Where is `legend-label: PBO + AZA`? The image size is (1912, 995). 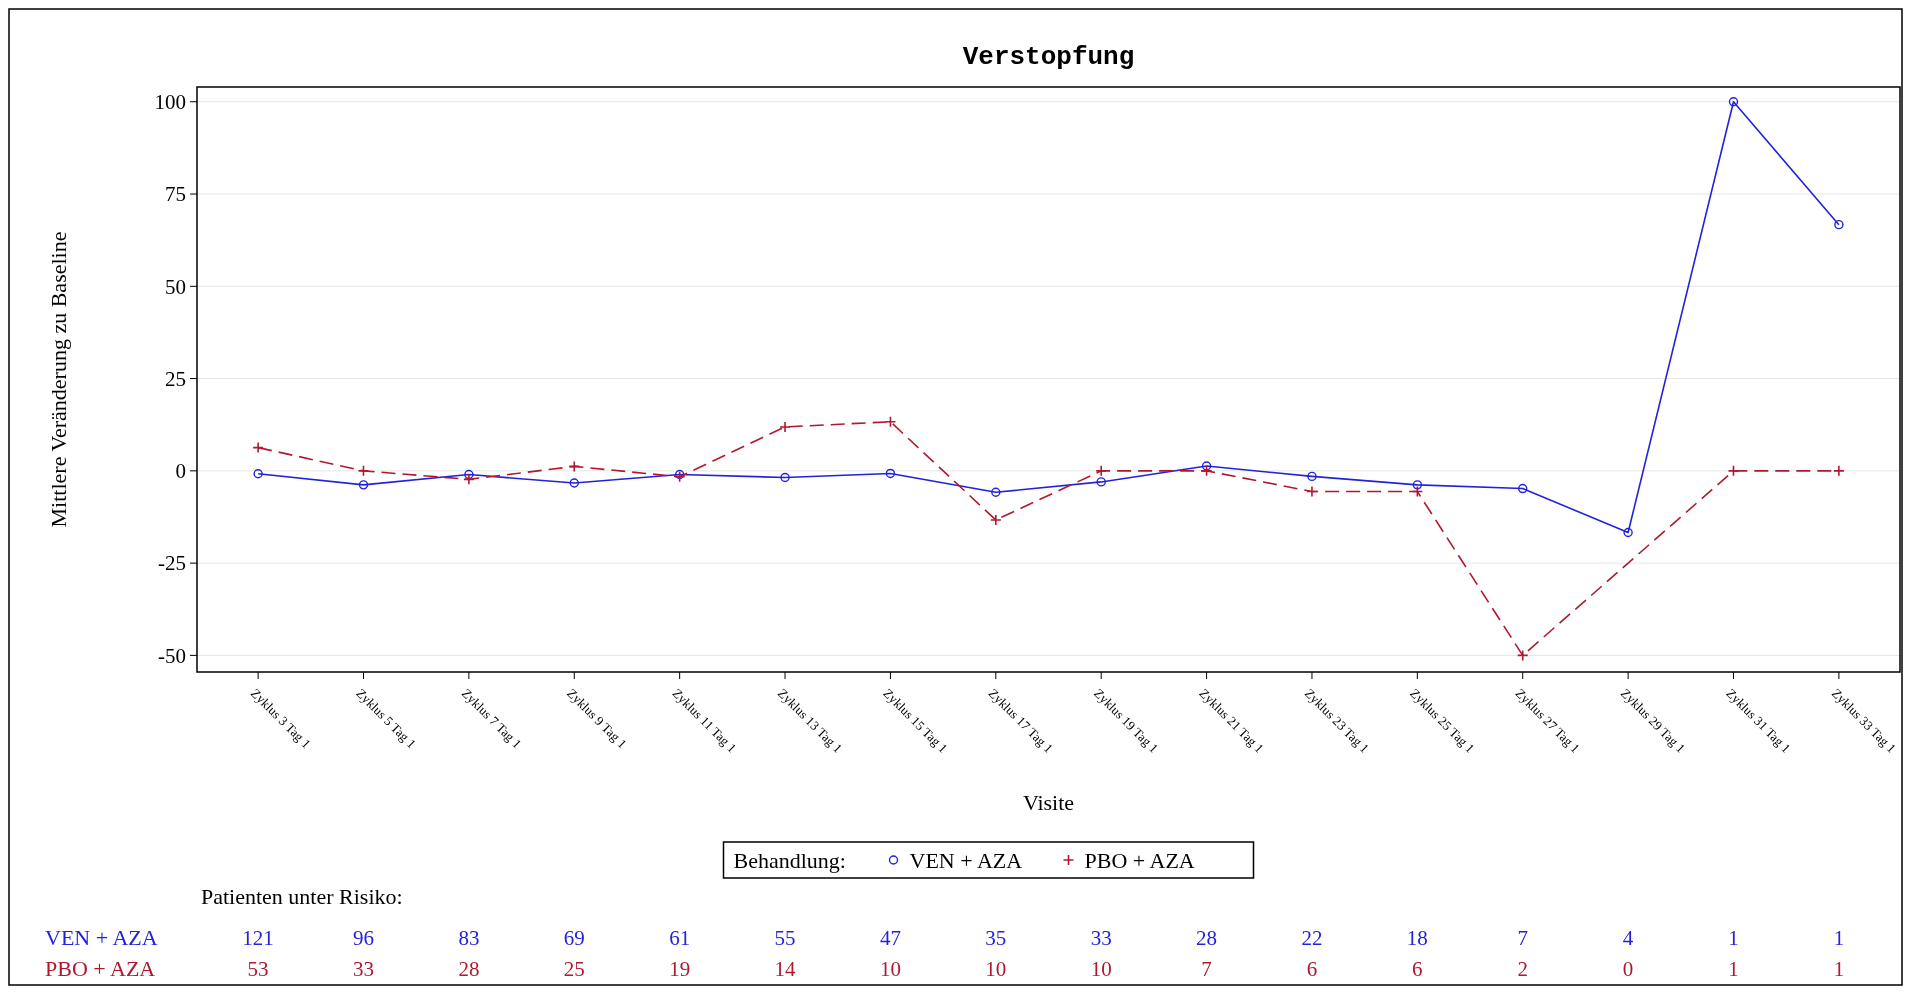 legend-label: PBO + AZA is located at coordinates (1139, 860).